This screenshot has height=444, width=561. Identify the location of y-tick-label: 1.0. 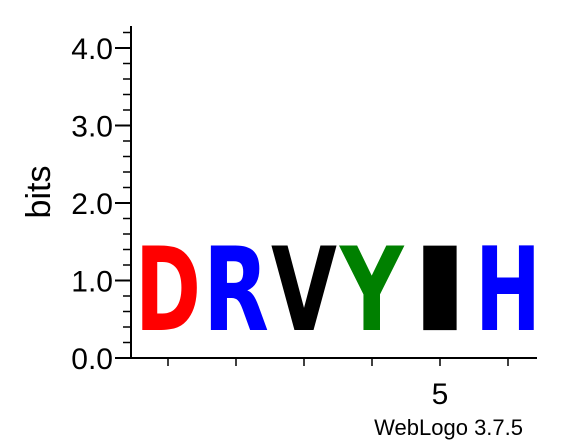
(92, 282).